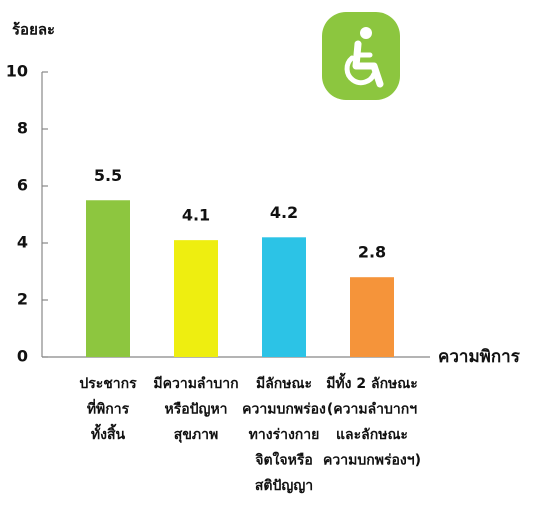  Describe the element at coordinates (108, 175) in the screenshot. I see `data-label: 5.5` at that location.